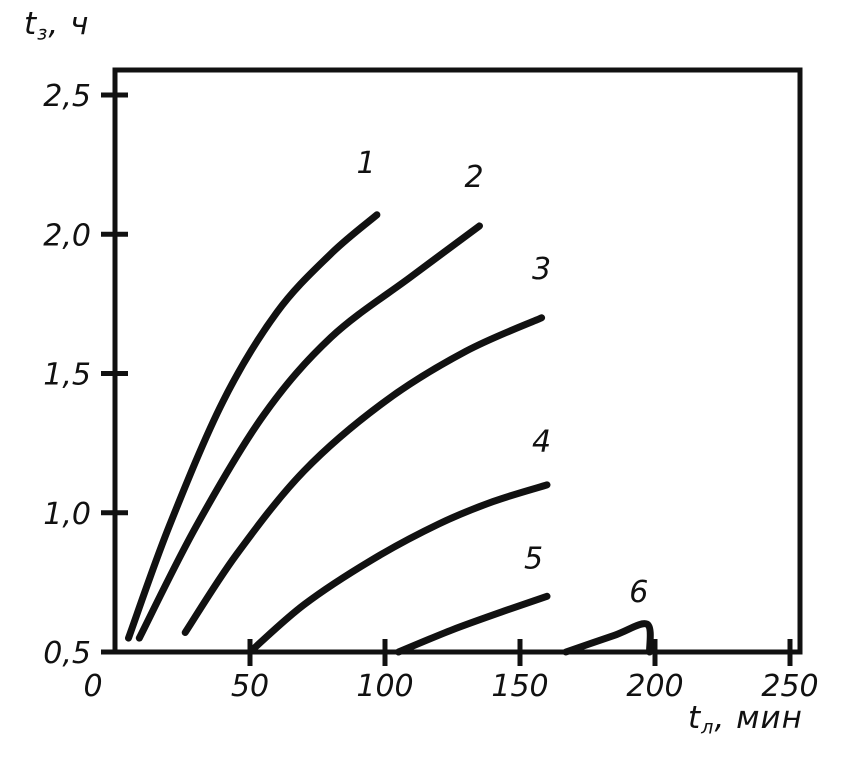 The width and height of the screenshot is (849, 759). What do you see at coordinates (67, 375) in the screenshot?
I see `y-tick-label: 1,5` at bounding box center [67, 375].